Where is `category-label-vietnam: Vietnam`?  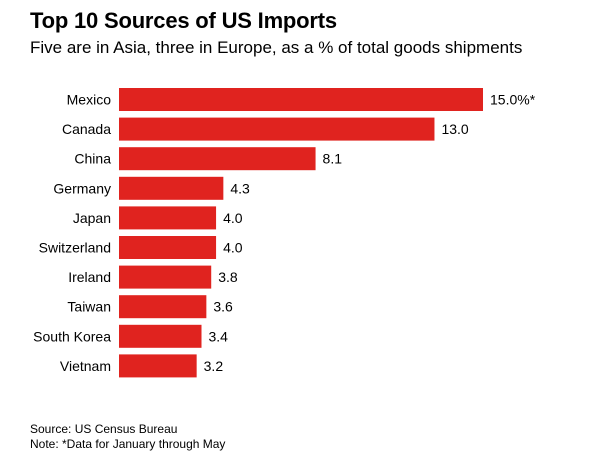 category-label-vietnam: Vietnam is located at coordinates (85, 366).